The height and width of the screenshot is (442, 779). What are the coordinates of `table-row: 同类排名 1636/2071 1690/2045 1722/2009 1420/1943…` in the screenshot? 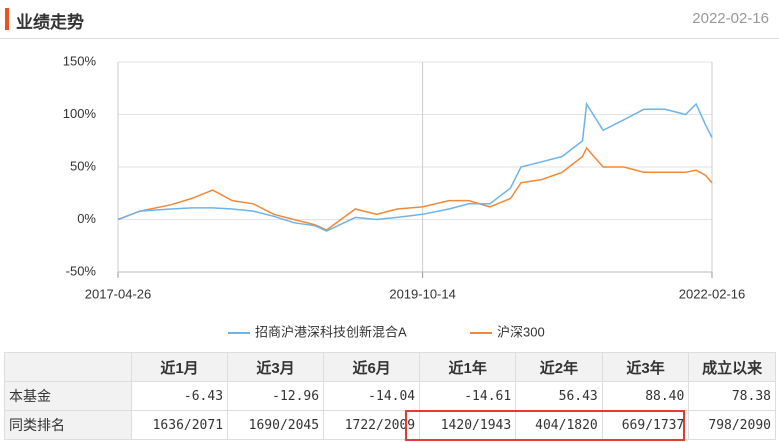 It's located at (390, 425).